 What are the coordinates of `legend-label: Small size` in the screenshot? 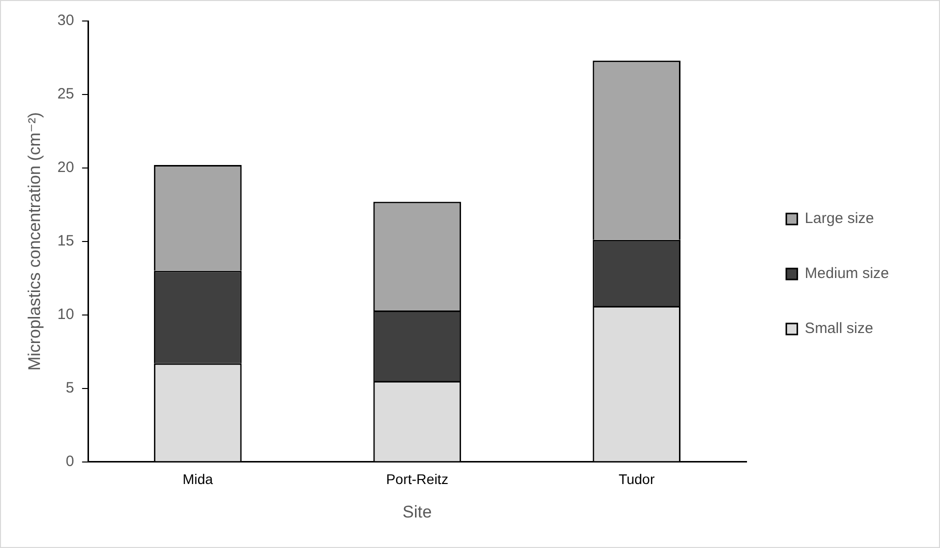 It's located at (839, 329).